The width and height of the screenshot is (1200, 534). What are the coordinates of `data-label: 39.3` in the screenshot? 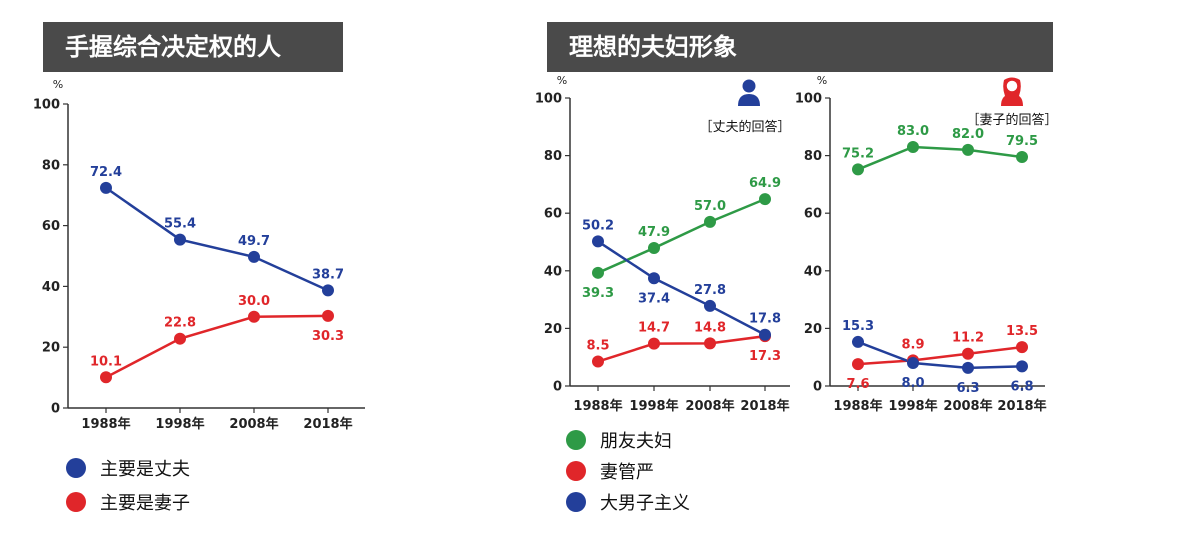 It's located at (598, 293).